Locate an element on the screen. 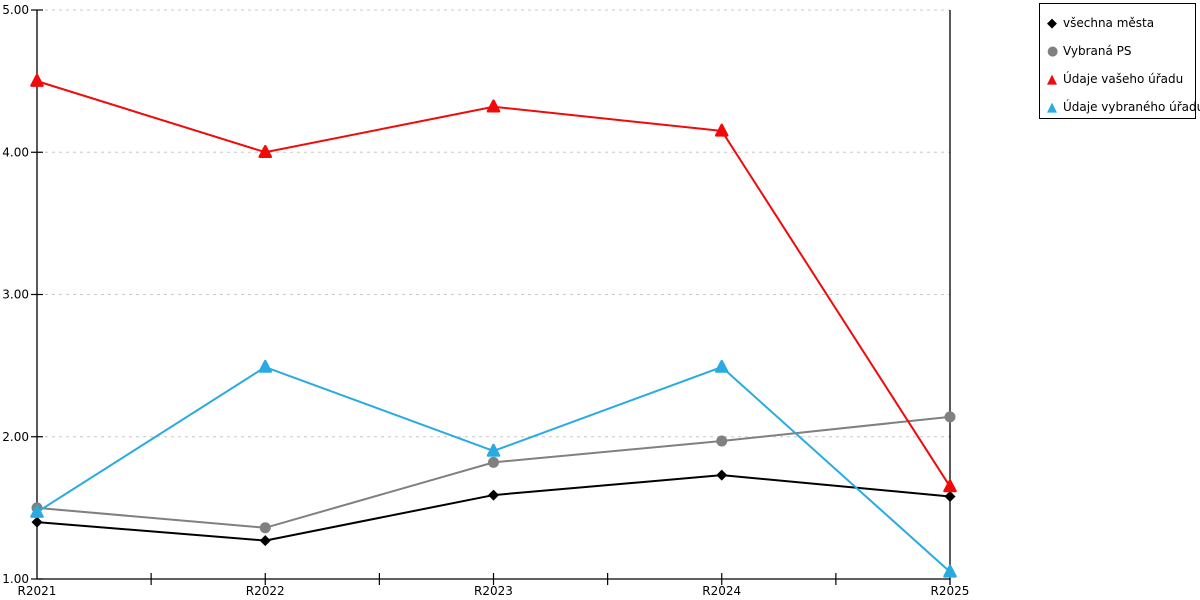  x-tick-label: R2024 is located at coordinates (721, 591).